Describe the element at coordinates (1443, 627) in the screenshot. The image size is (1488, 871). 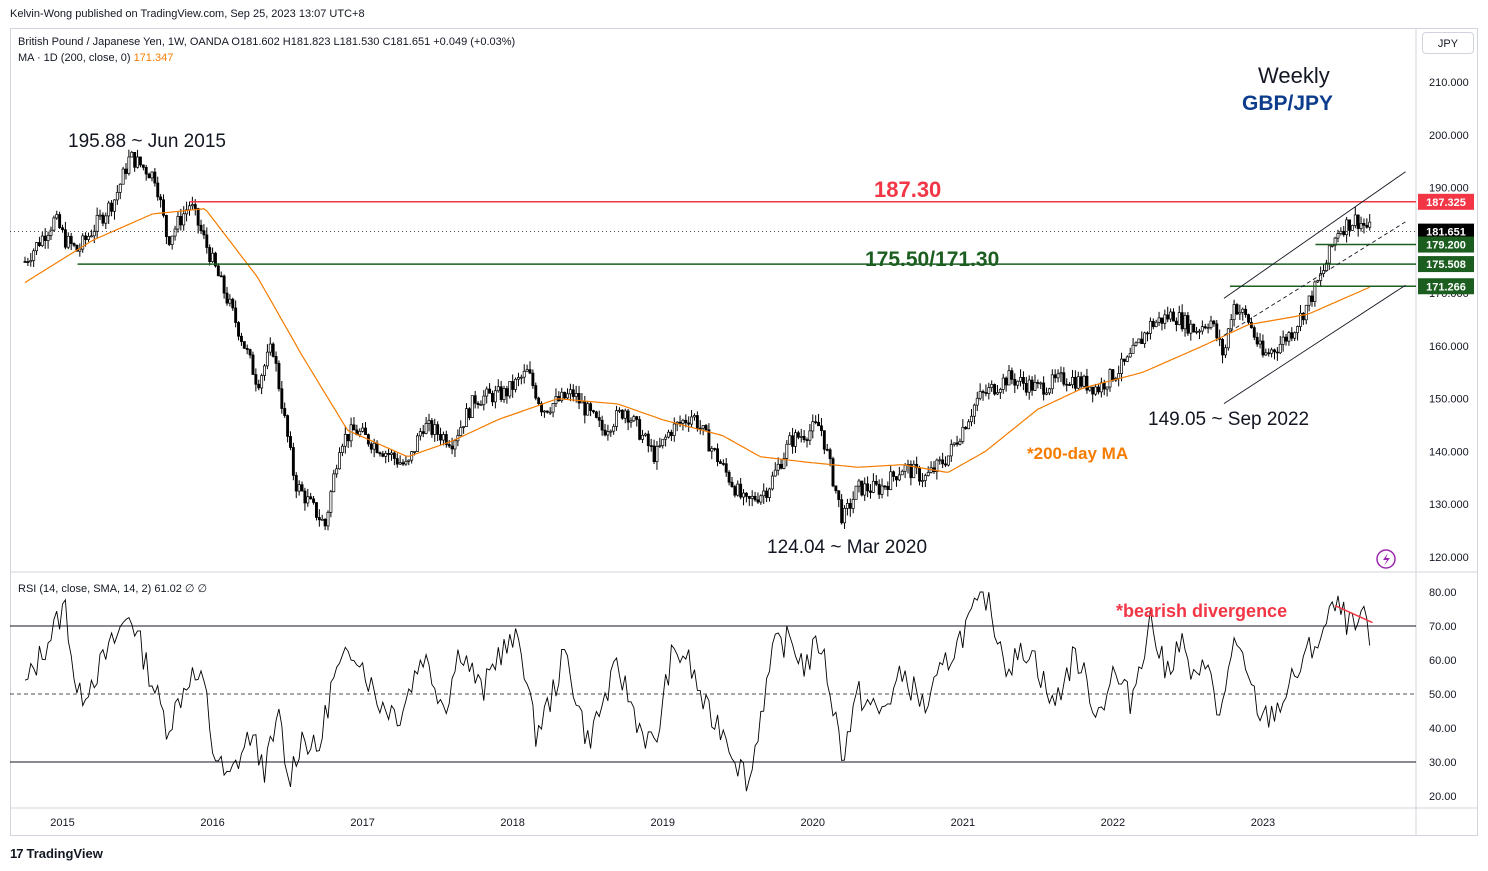
I see `rsi-tick-label: 70.00` at that location.